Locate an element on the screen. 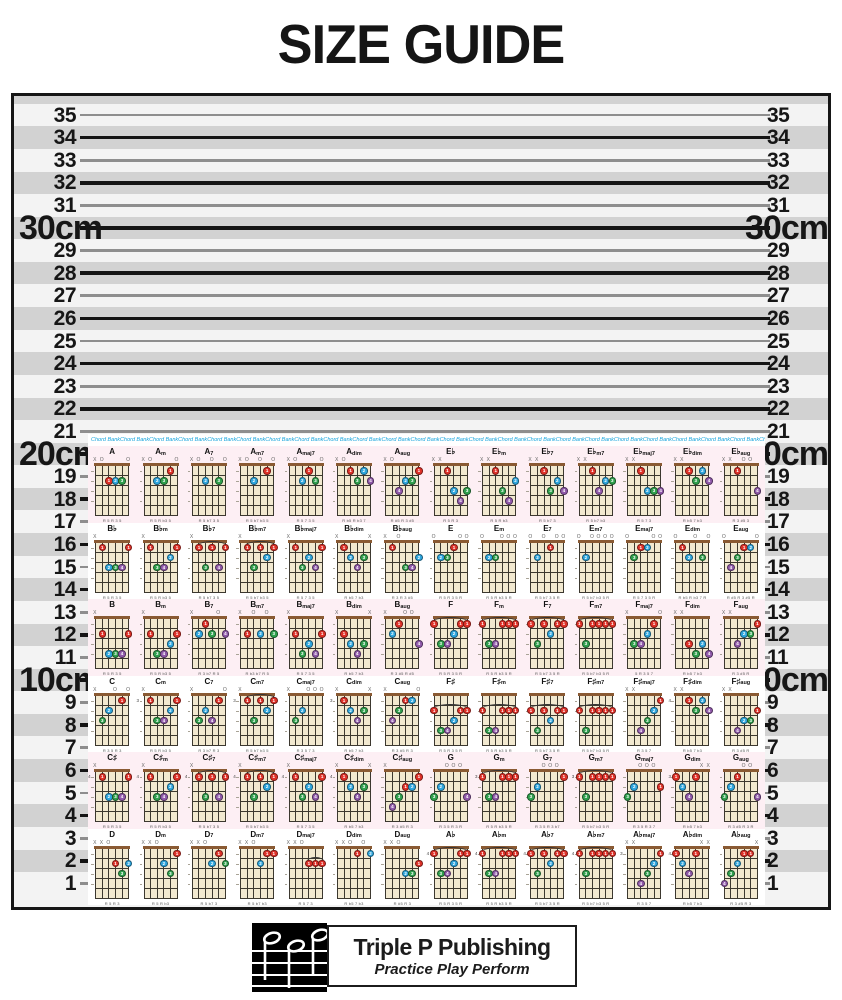 The image size is (842, 1000). chord-diagram: Em O O O O 2 3 R 5 R b3 5 R is located at coordinates (499, 561).